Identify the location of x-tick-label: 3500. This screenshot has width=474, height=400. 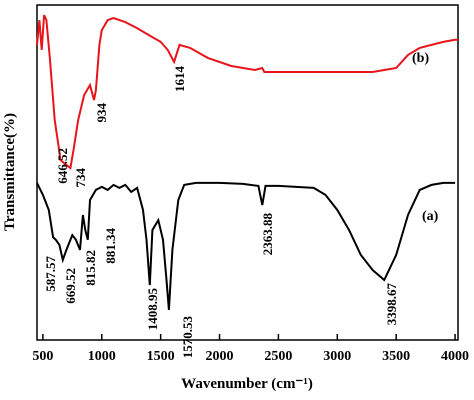
(396, 356).